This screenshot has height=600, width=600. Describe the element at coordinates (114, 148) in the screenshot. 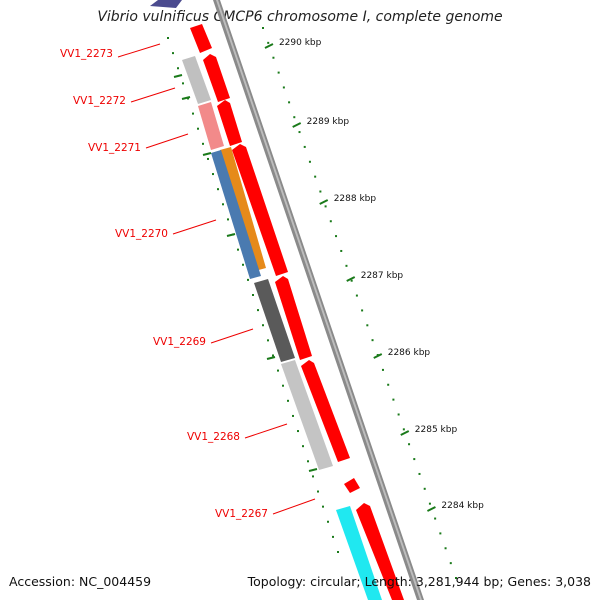

I see `gene-label: VV1_2271` at that location.